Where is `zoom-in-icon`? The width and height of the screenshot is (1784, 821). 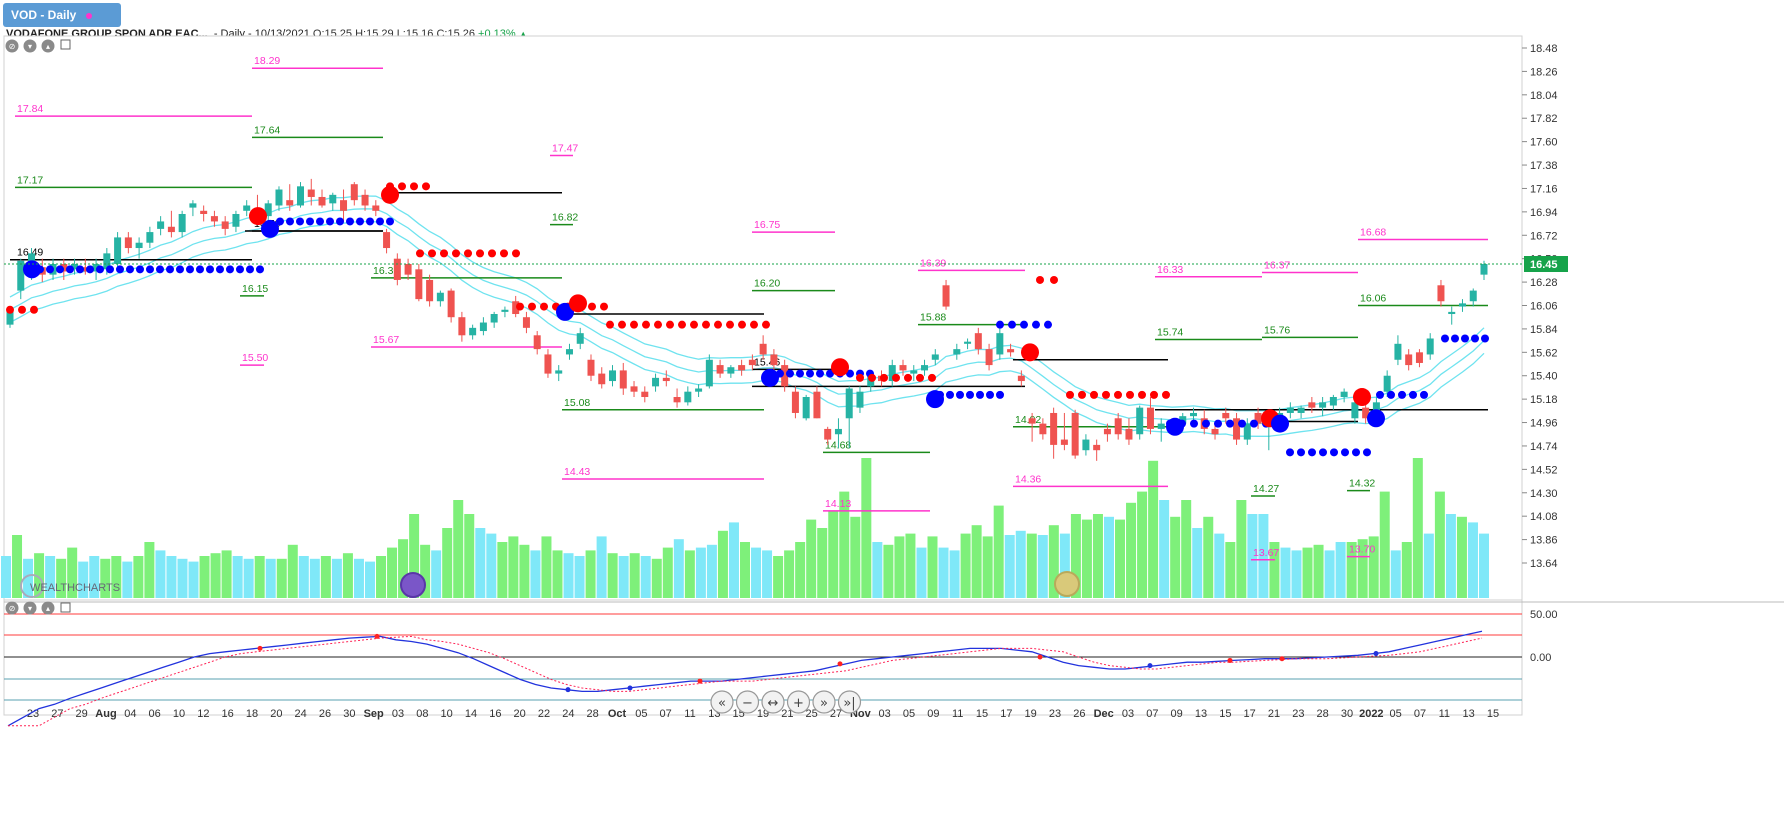 zoom-in-icon is located at coordinates (798, 702).